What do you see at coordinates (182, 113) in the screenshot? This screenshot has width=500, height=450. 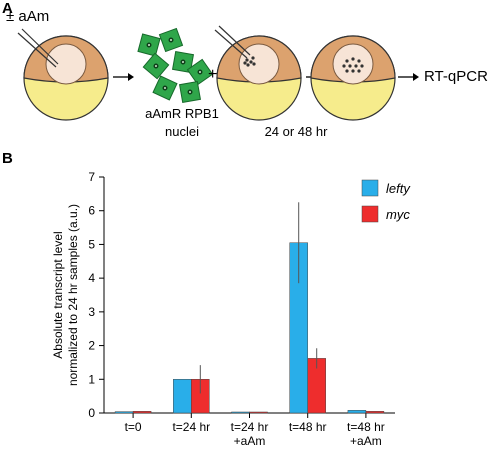 I see `nuclei-label-line1: aAmR RPB1` at bounding box center [182, 113].